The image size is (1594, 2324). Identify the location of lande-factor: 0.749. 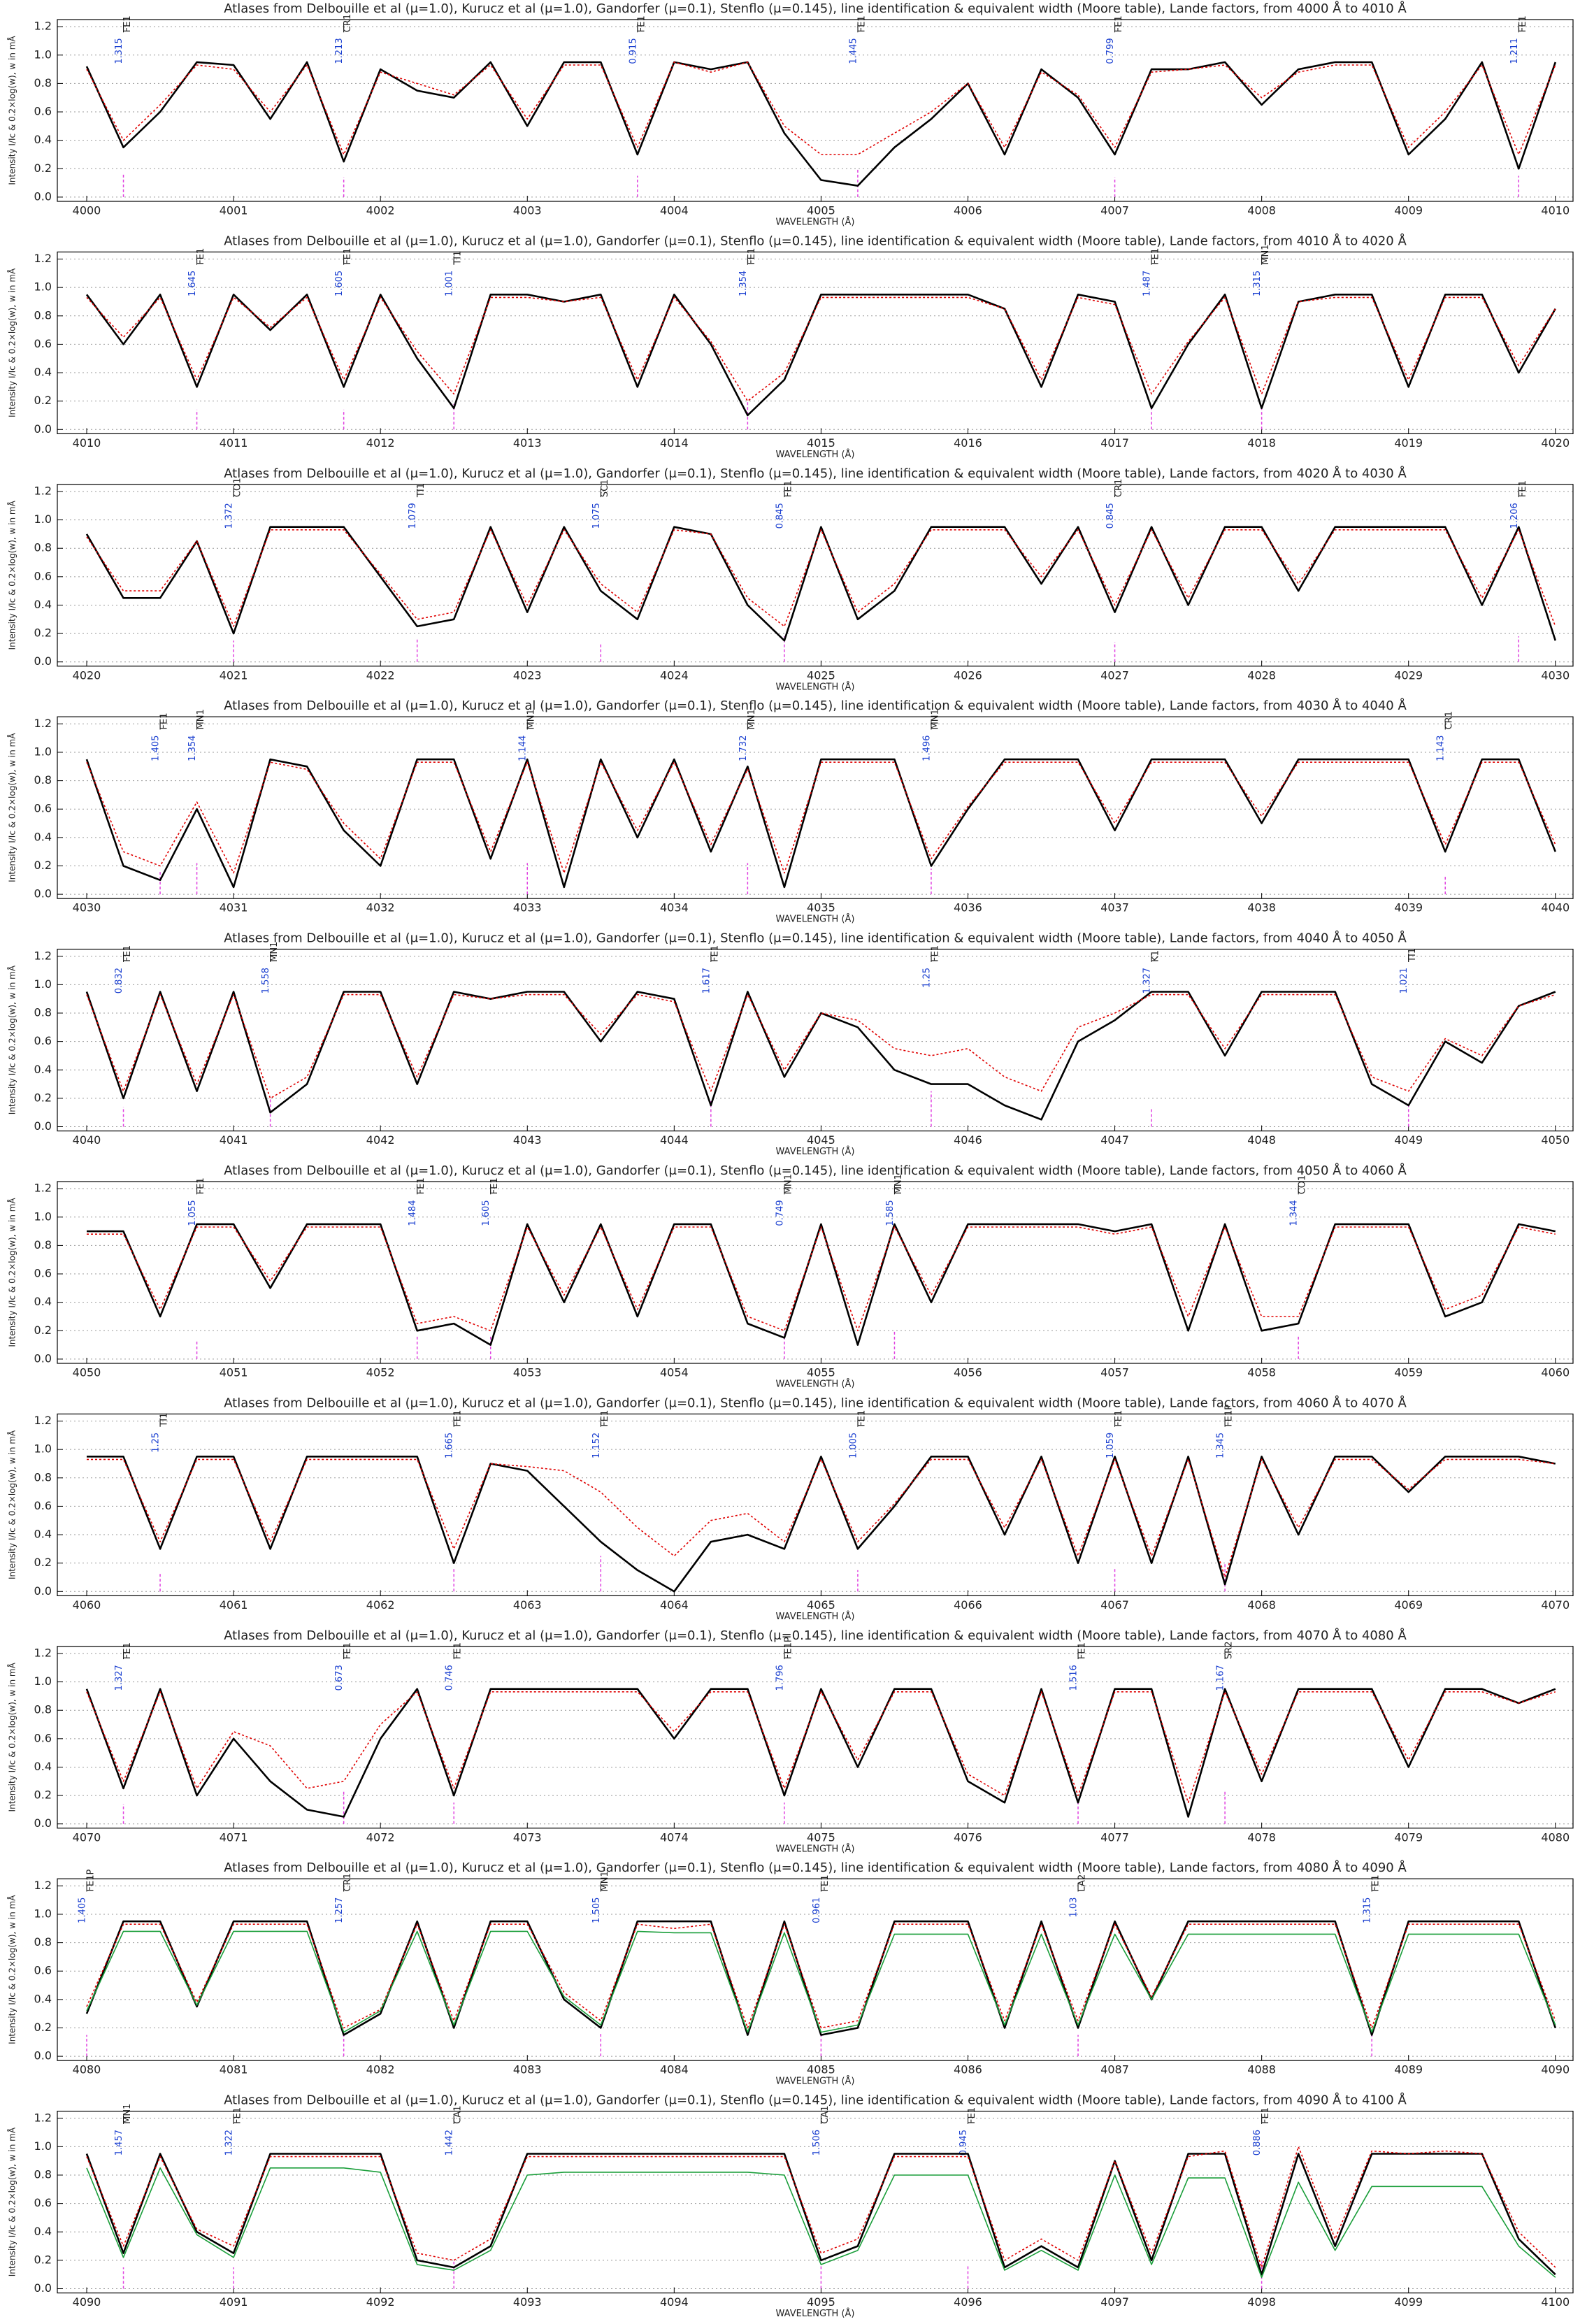
(780, 1213).